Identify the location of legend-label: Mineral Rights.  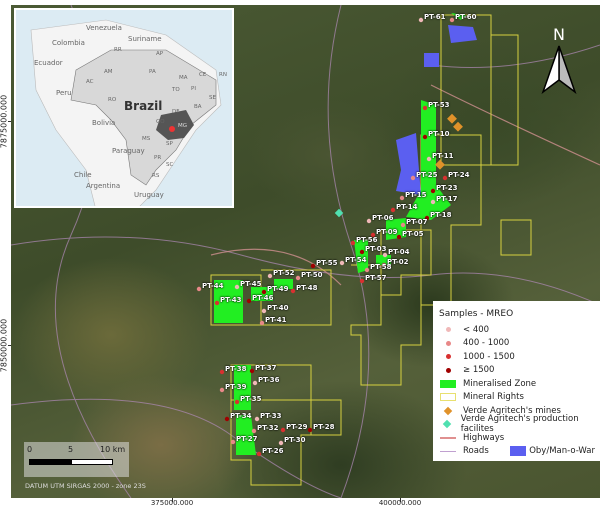
(493, 397).